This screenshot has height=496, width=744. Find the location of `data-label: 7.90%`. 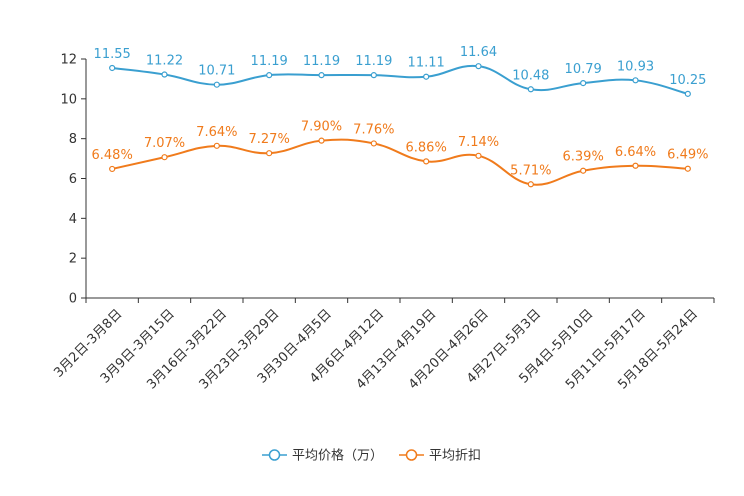

data-label: 7.90% is located at coordinates (321, 127).